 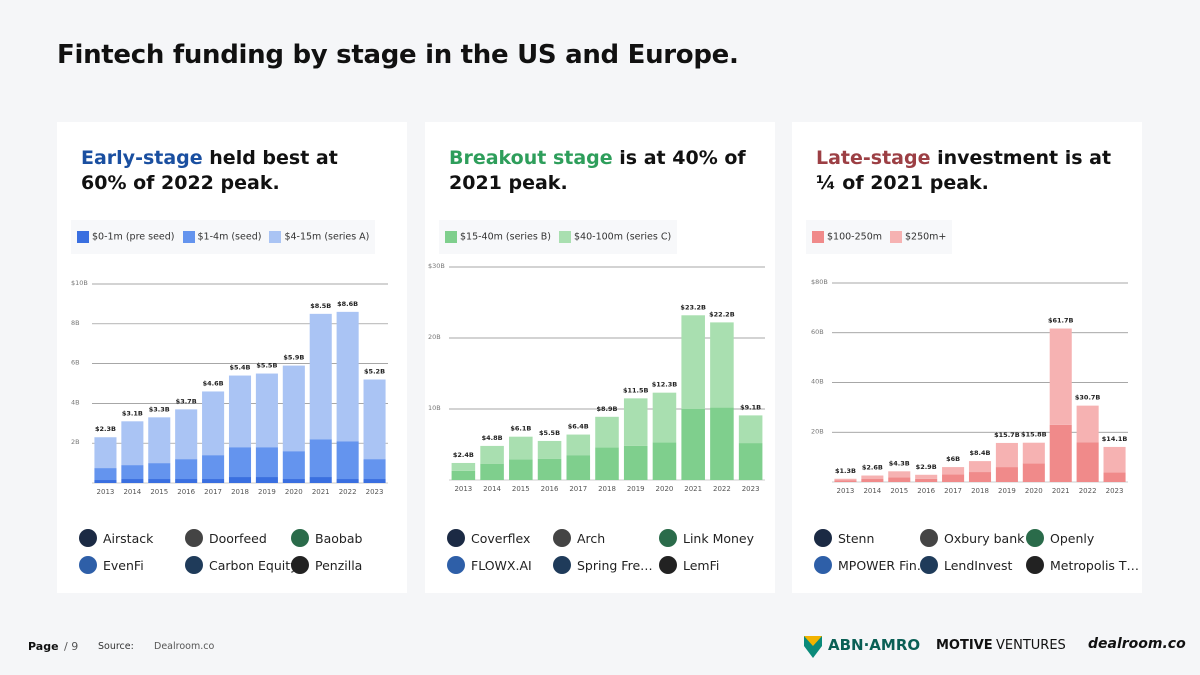 I want to click on x-tick-label: 2018, so click(x=980, y=491).